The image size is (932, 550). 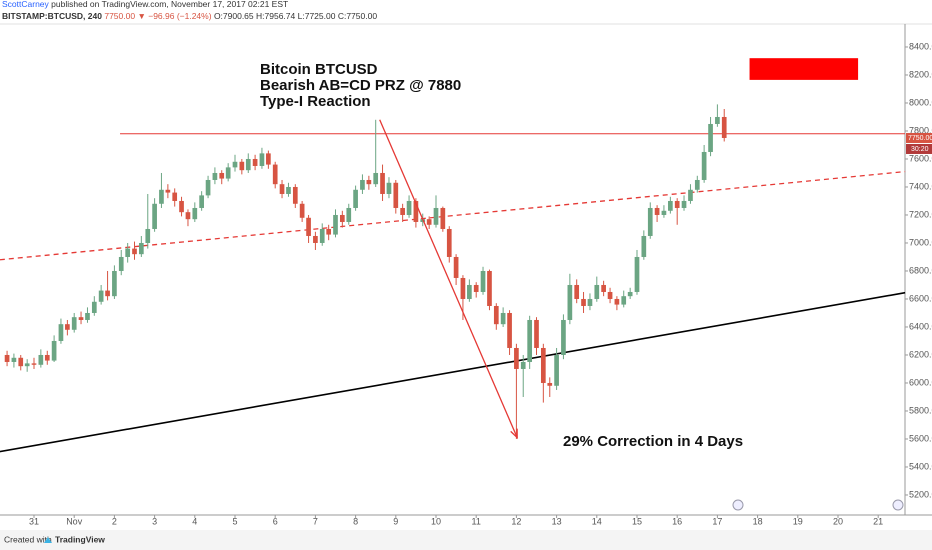 I want to click on last-price-label: 7750.00, so click(x=920, y=138).